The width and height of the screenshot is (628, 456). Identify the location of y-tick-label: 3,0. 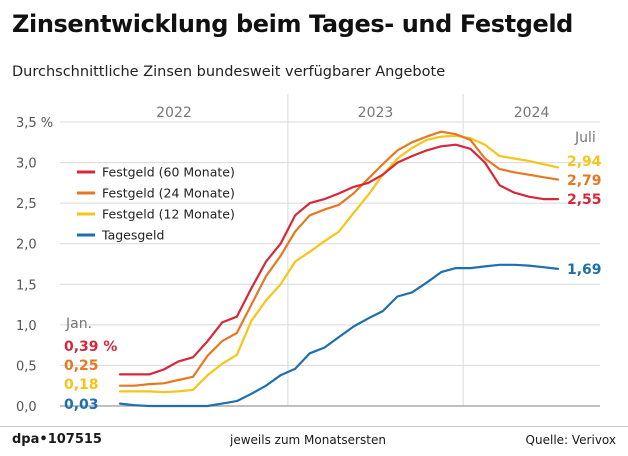
(26, 164).